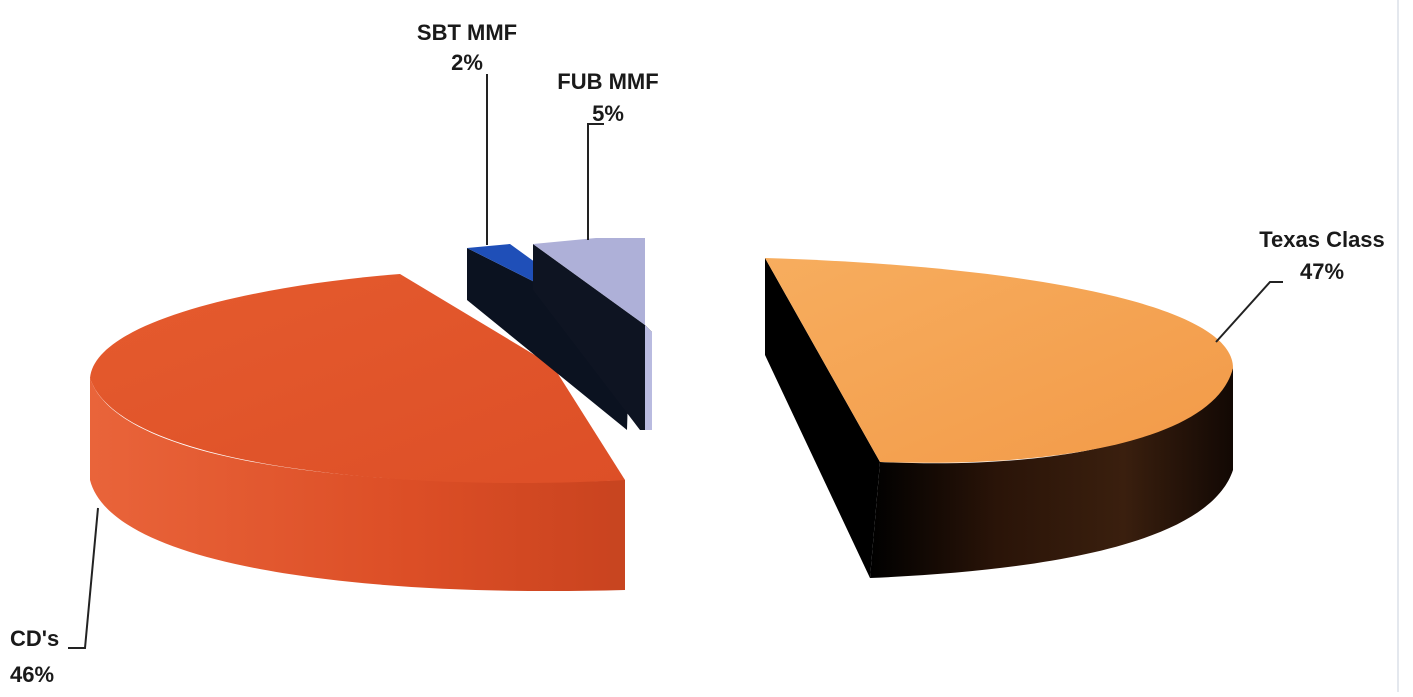 The image size is (1413, 697). Describe the element at coordinates (822, 418) in the screenshot. I see `slice-texas-class-side-left` at that location.